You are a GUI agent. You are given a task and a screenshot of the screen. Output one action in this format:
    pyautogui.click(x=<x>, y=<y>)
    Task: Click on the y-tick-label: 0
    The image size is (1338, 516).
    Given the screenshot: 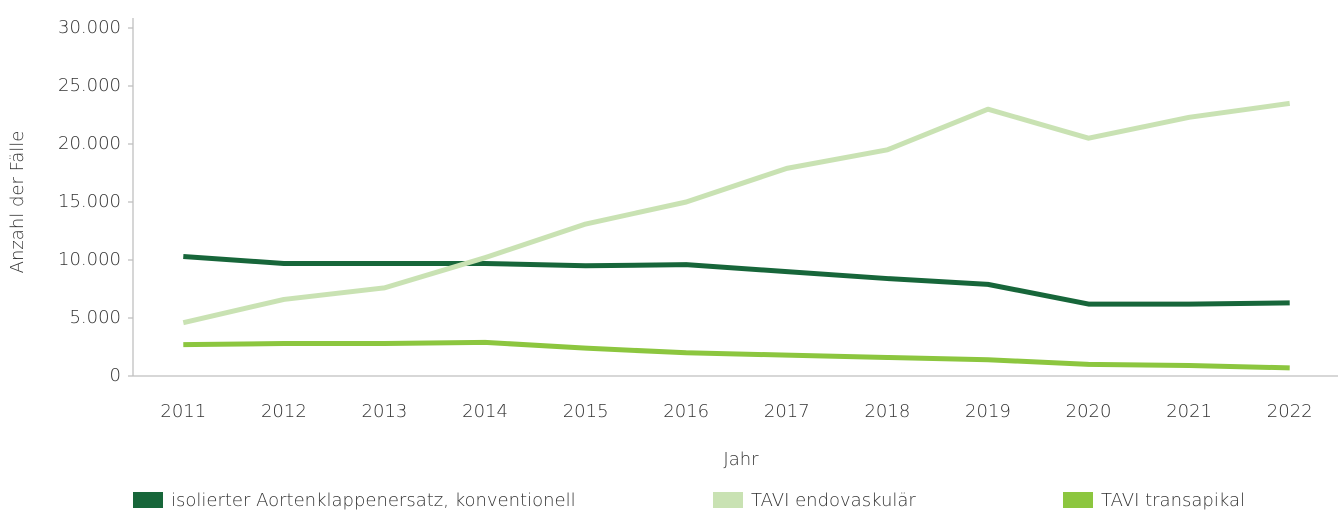 What is the action you would take?
    pyautogui.click(x=115, y=375)
    